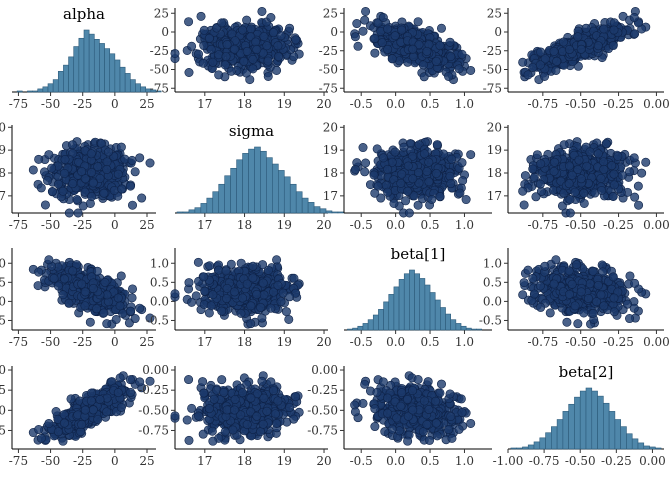  I want to click on y-tick-label: 0, so click(334, 32).